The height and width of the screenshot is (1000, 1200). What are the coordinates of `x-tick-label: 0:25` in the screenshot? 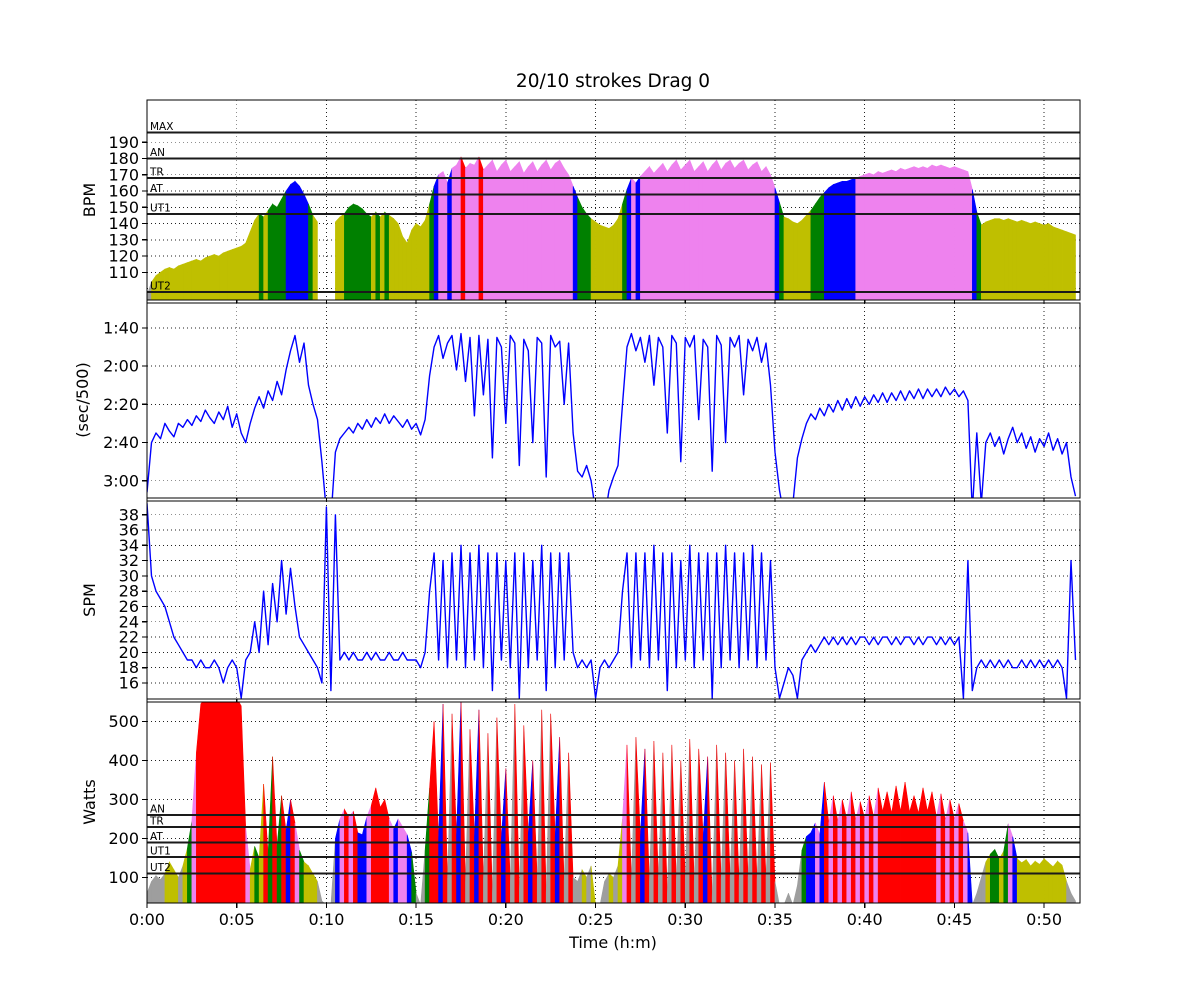 It's located at (596, 919).